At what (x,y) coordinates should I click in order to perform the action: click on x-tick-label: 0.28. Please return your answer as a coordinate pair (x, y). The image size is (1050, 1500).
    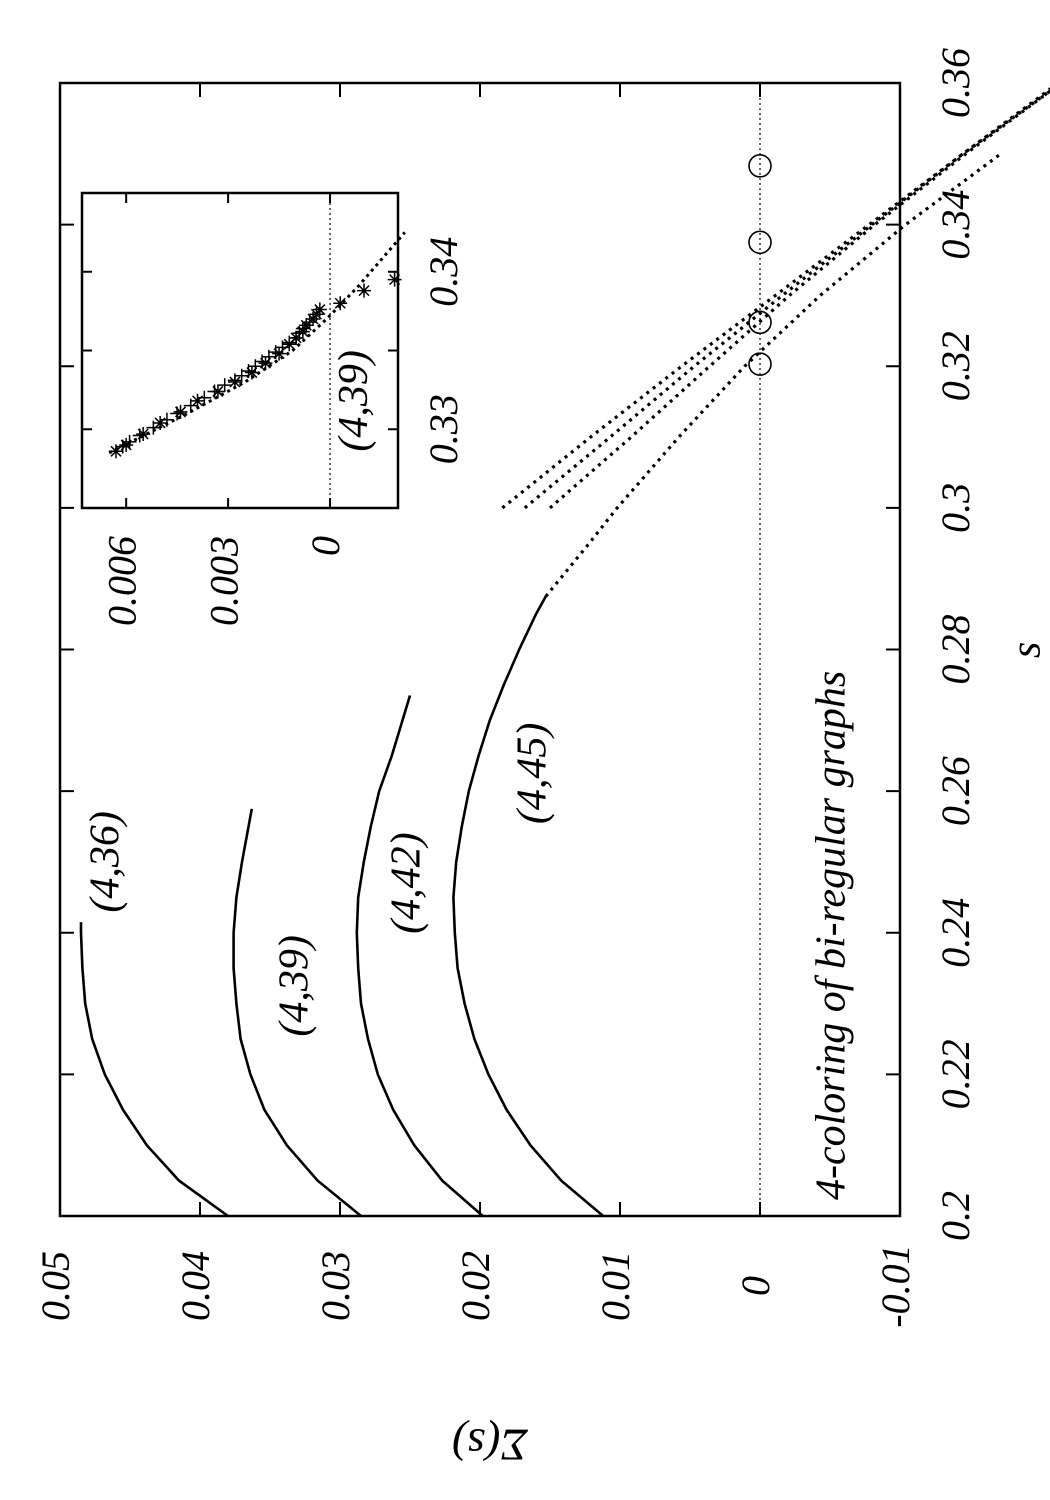
    Looking at the image, I should click on (955, 650).